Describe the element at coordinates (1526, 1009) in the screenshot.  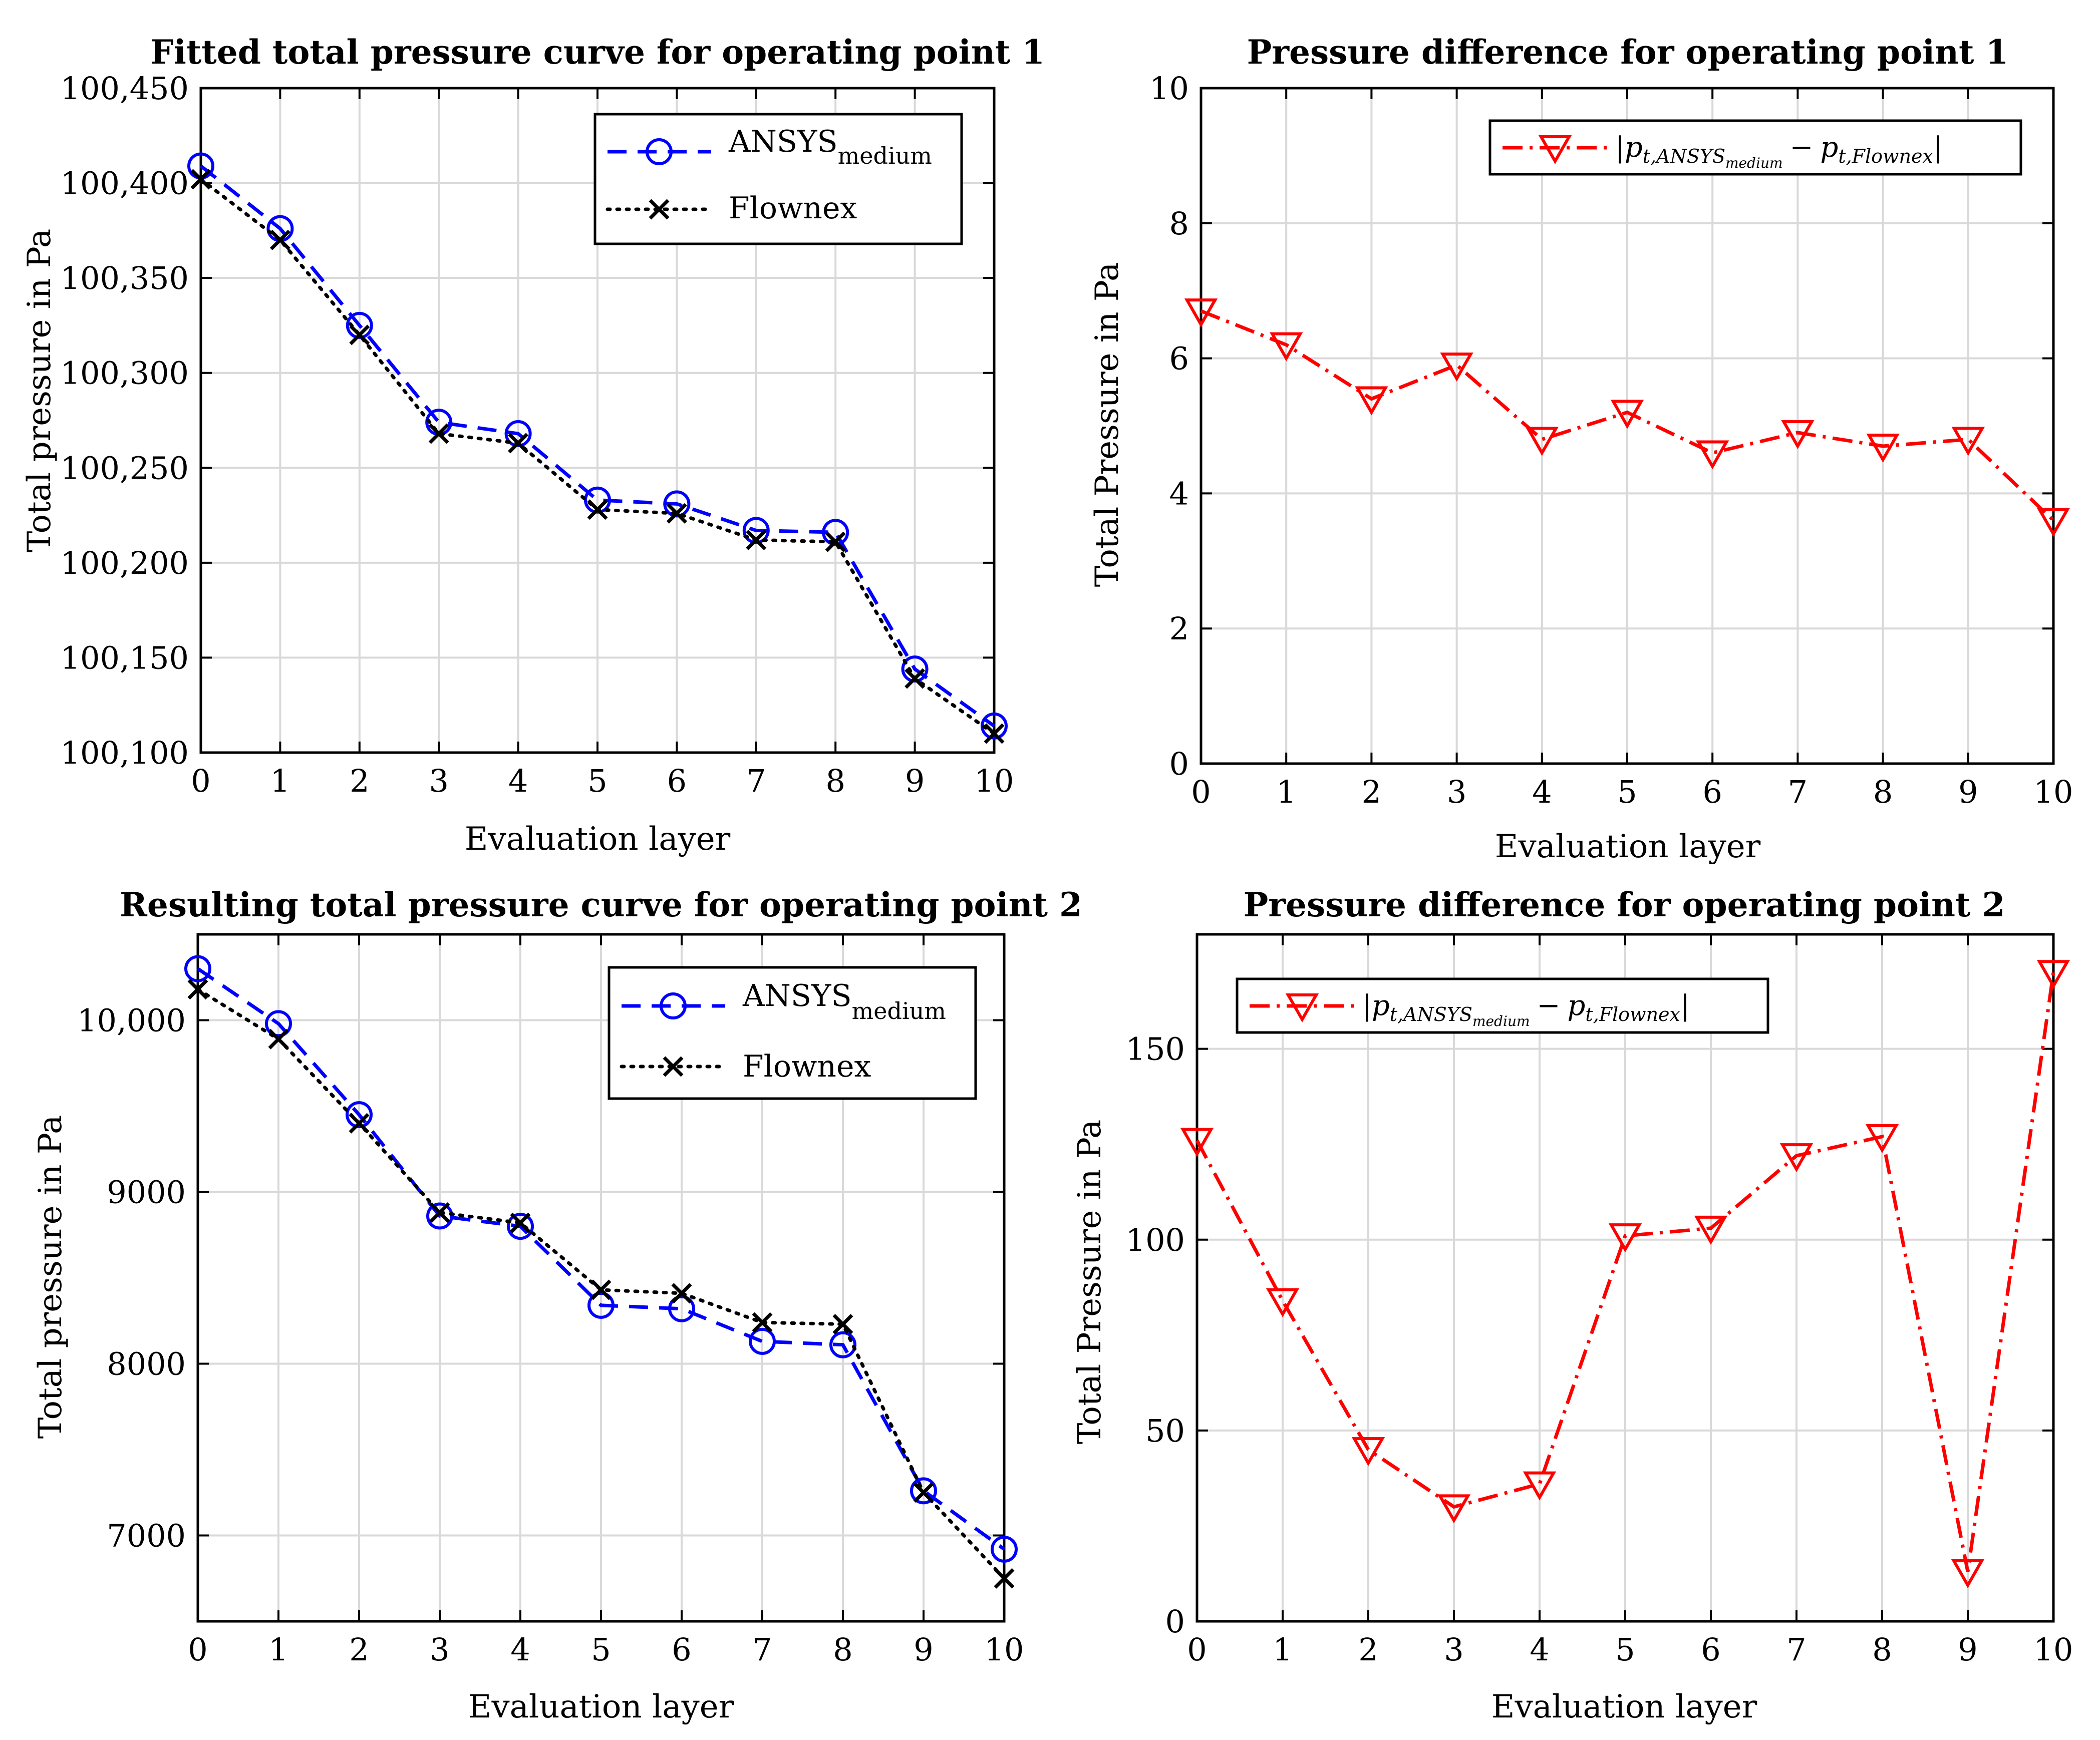
I see `legend-label-difference: |pt,ANSYSmedium − pt,Flownex|` at that location.